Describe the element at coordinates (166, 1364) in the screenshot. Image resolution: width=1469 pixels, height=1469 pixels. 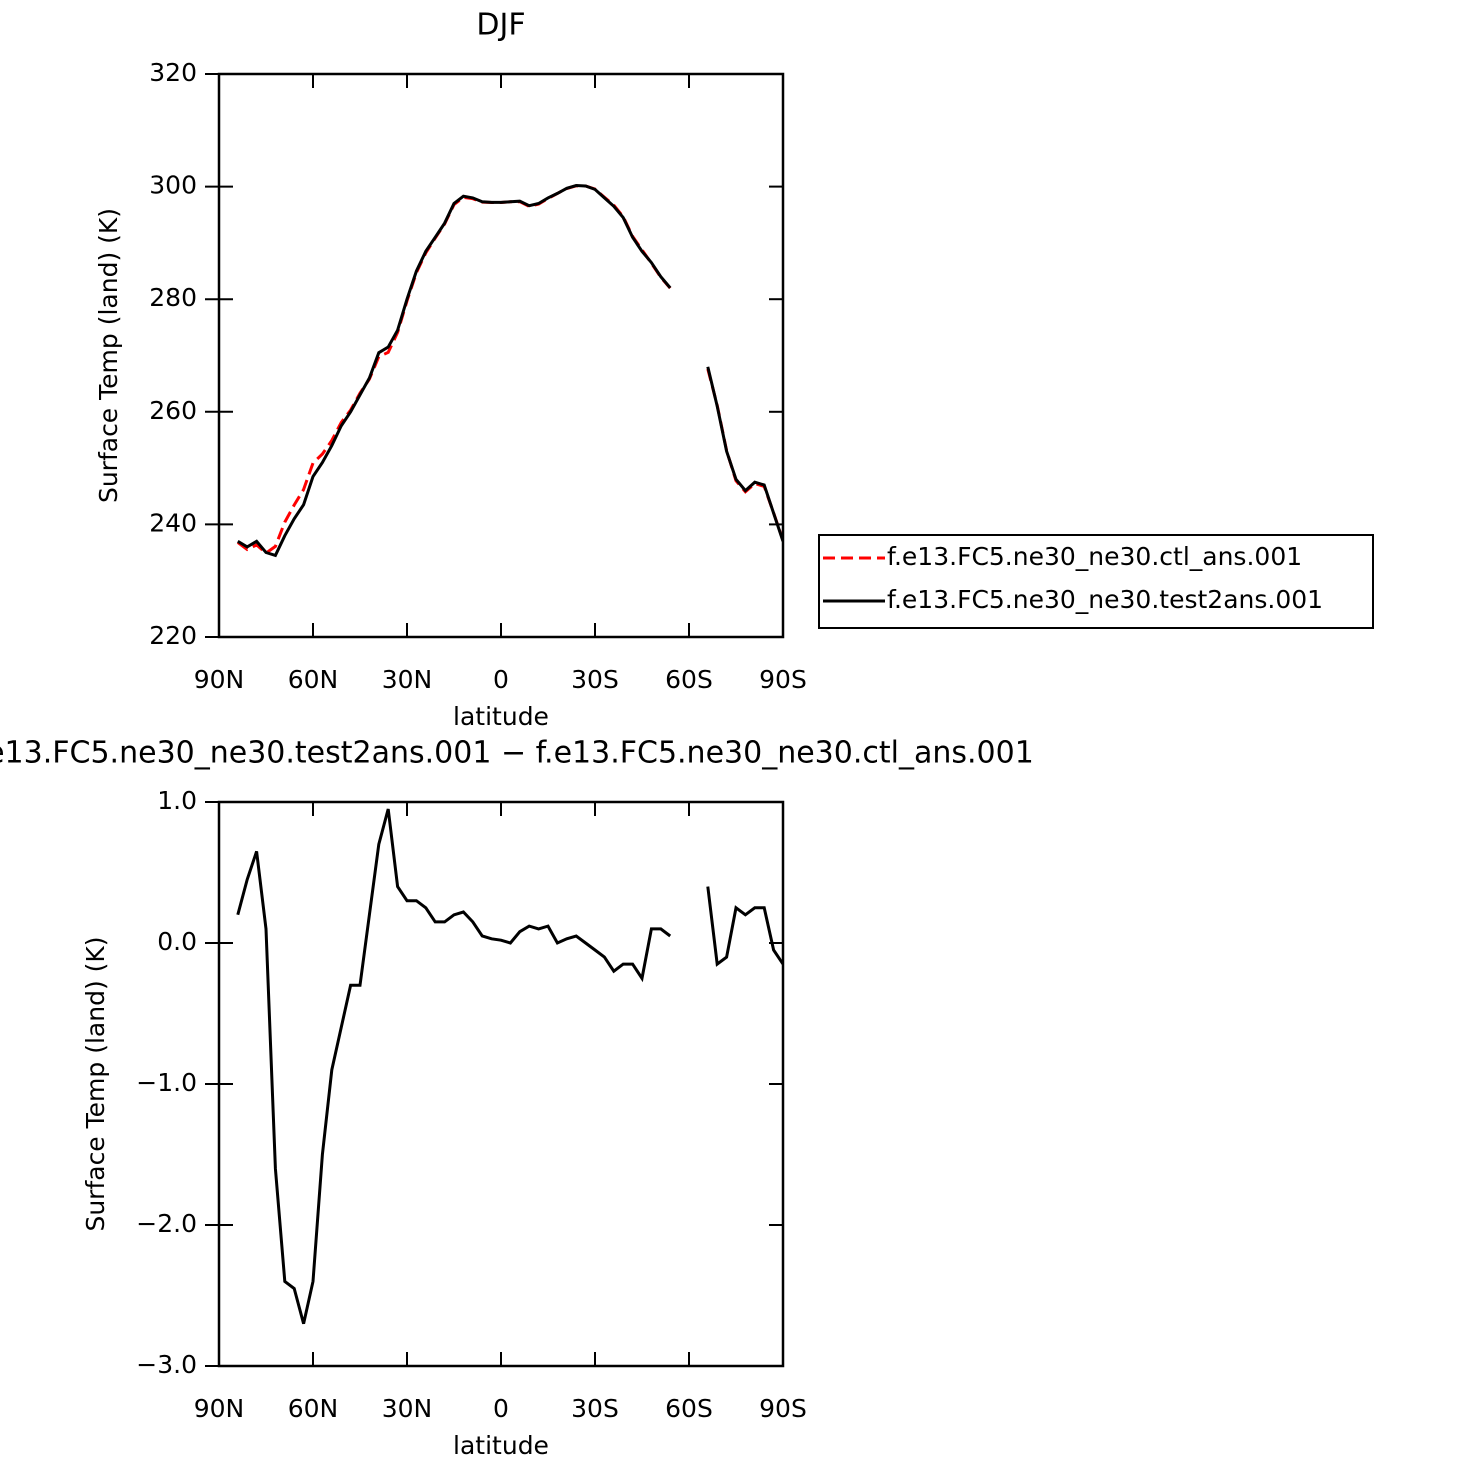
I see `y-tick-label: −3.0` at that location.